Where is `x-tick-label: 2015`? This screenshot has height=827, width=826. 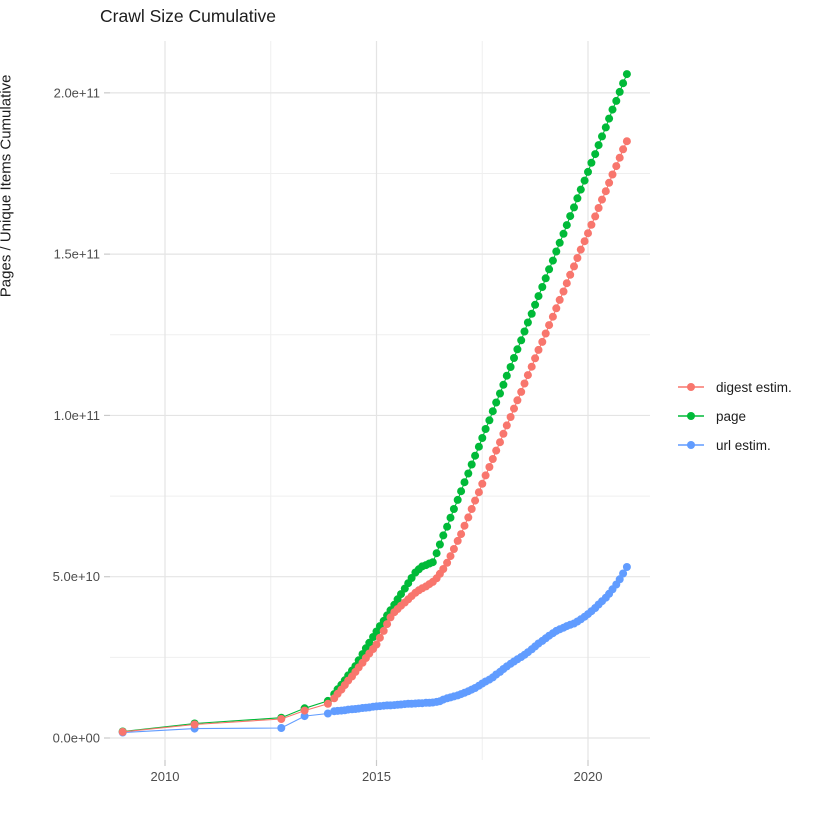
x-tick-label: 2015 is located at coordinates (376, 776).